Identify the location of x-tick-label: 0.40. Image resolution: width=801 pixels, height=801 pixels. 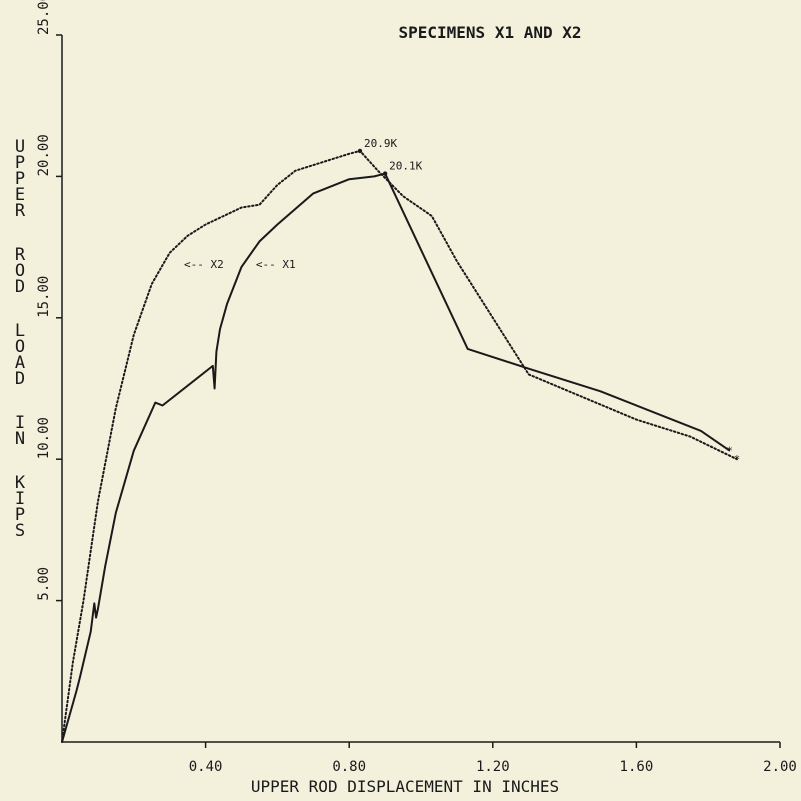
(206, 767).